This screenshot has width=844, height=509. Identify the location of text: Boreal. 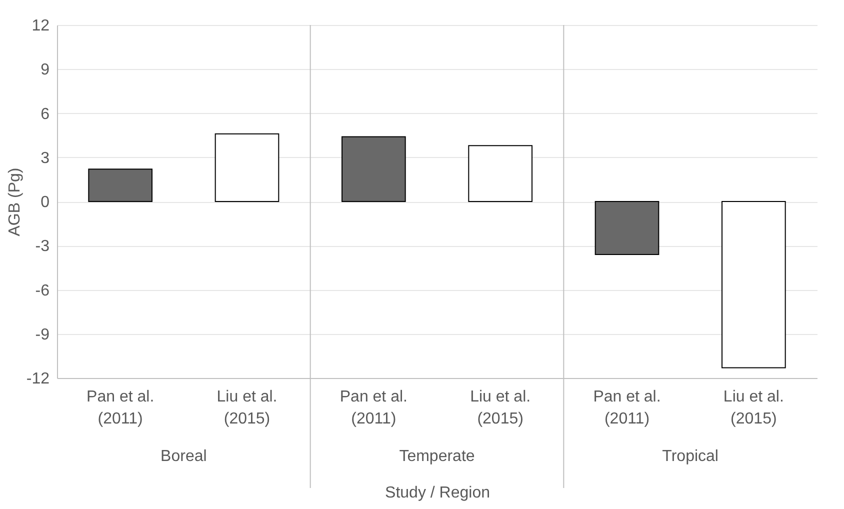
(183, 456).